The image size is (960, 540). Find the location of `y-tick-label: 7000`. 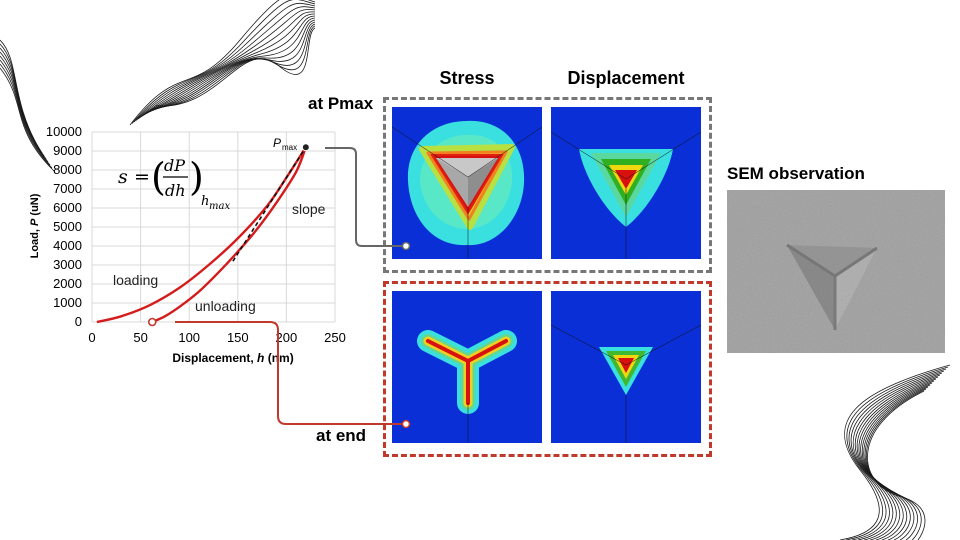

y-tick-label: 7000 is located at coordinates (67, 188).